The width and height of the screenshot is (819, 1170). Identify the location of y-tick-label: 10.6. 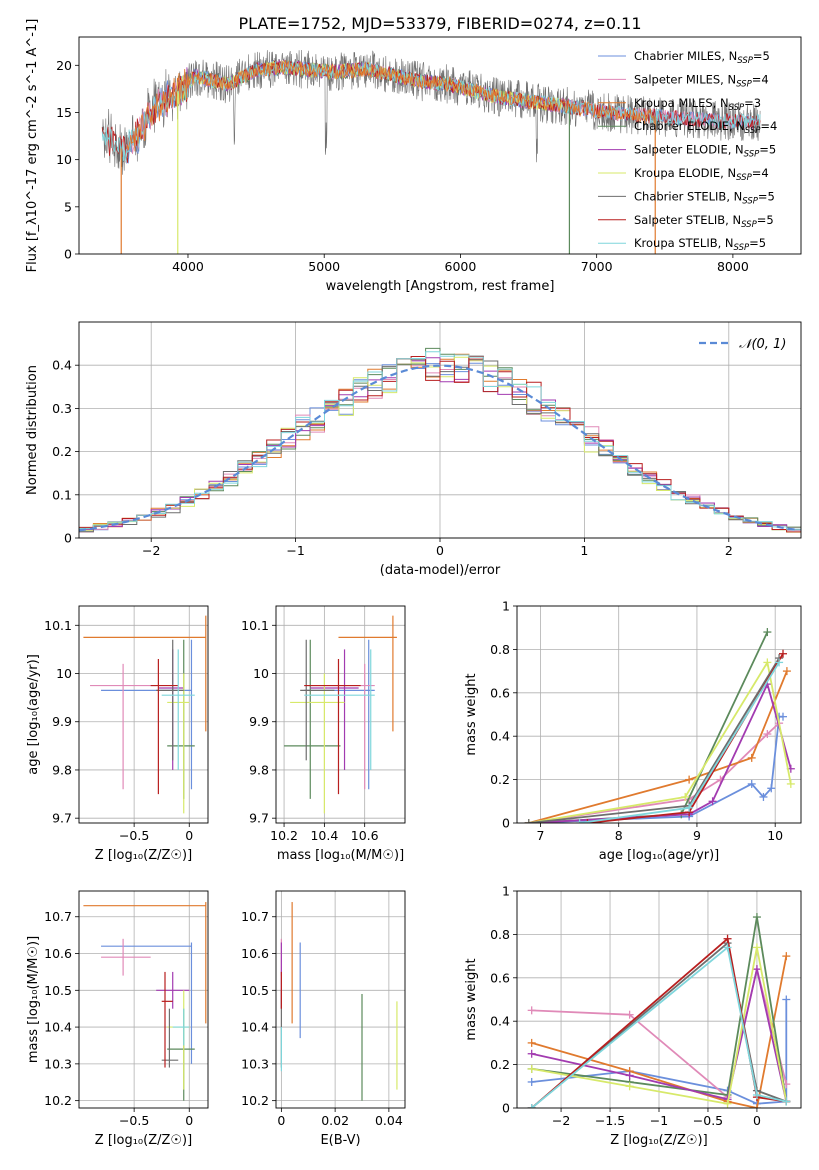
(255, 953).